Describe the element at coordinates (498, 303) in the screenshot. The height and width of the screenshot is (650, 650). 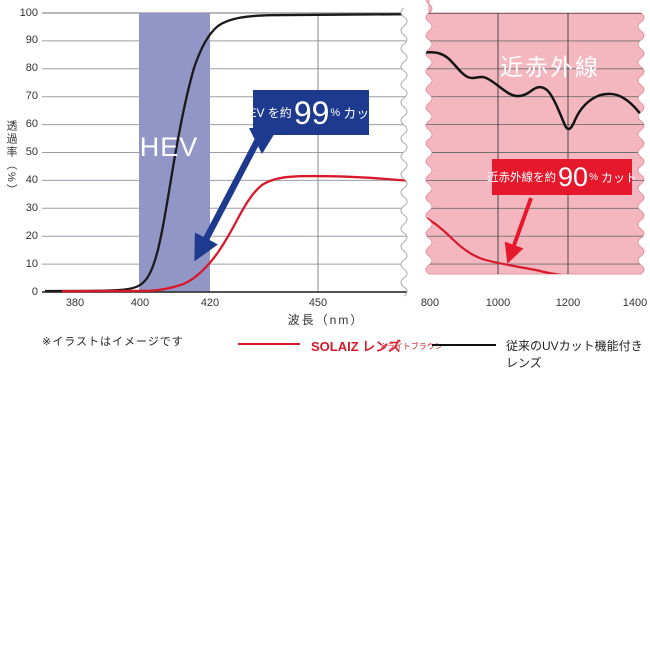
I see `x-tick-1000: 1000` at that location.